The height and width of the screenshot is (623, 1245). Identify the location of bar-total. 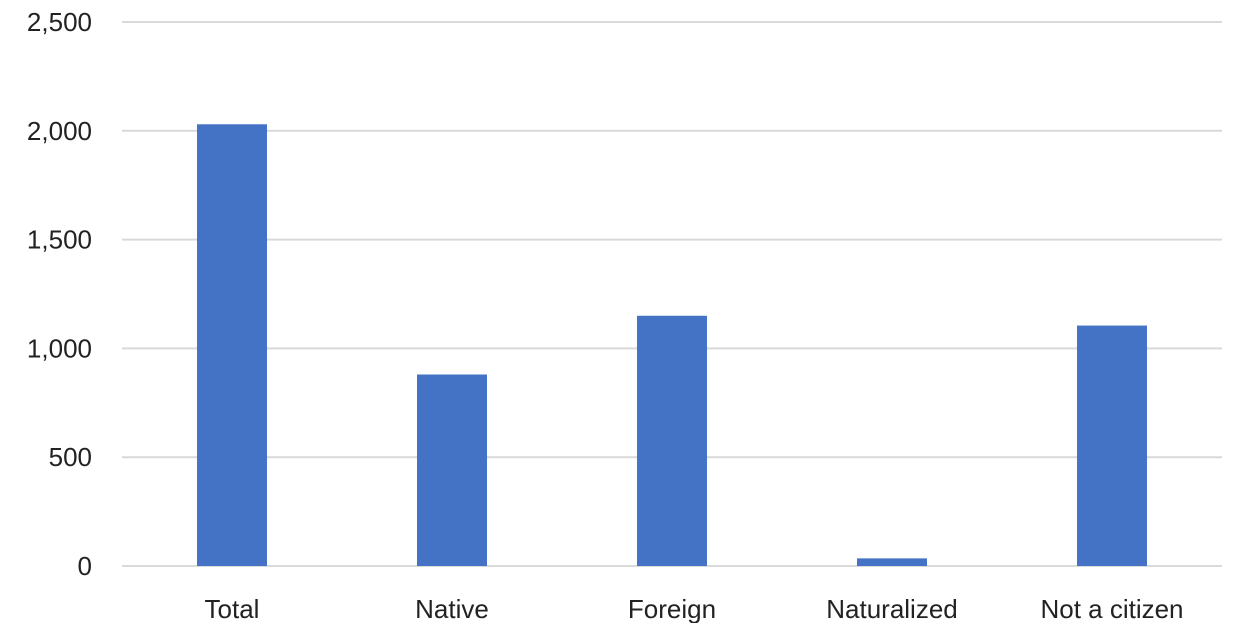
(232, 345).